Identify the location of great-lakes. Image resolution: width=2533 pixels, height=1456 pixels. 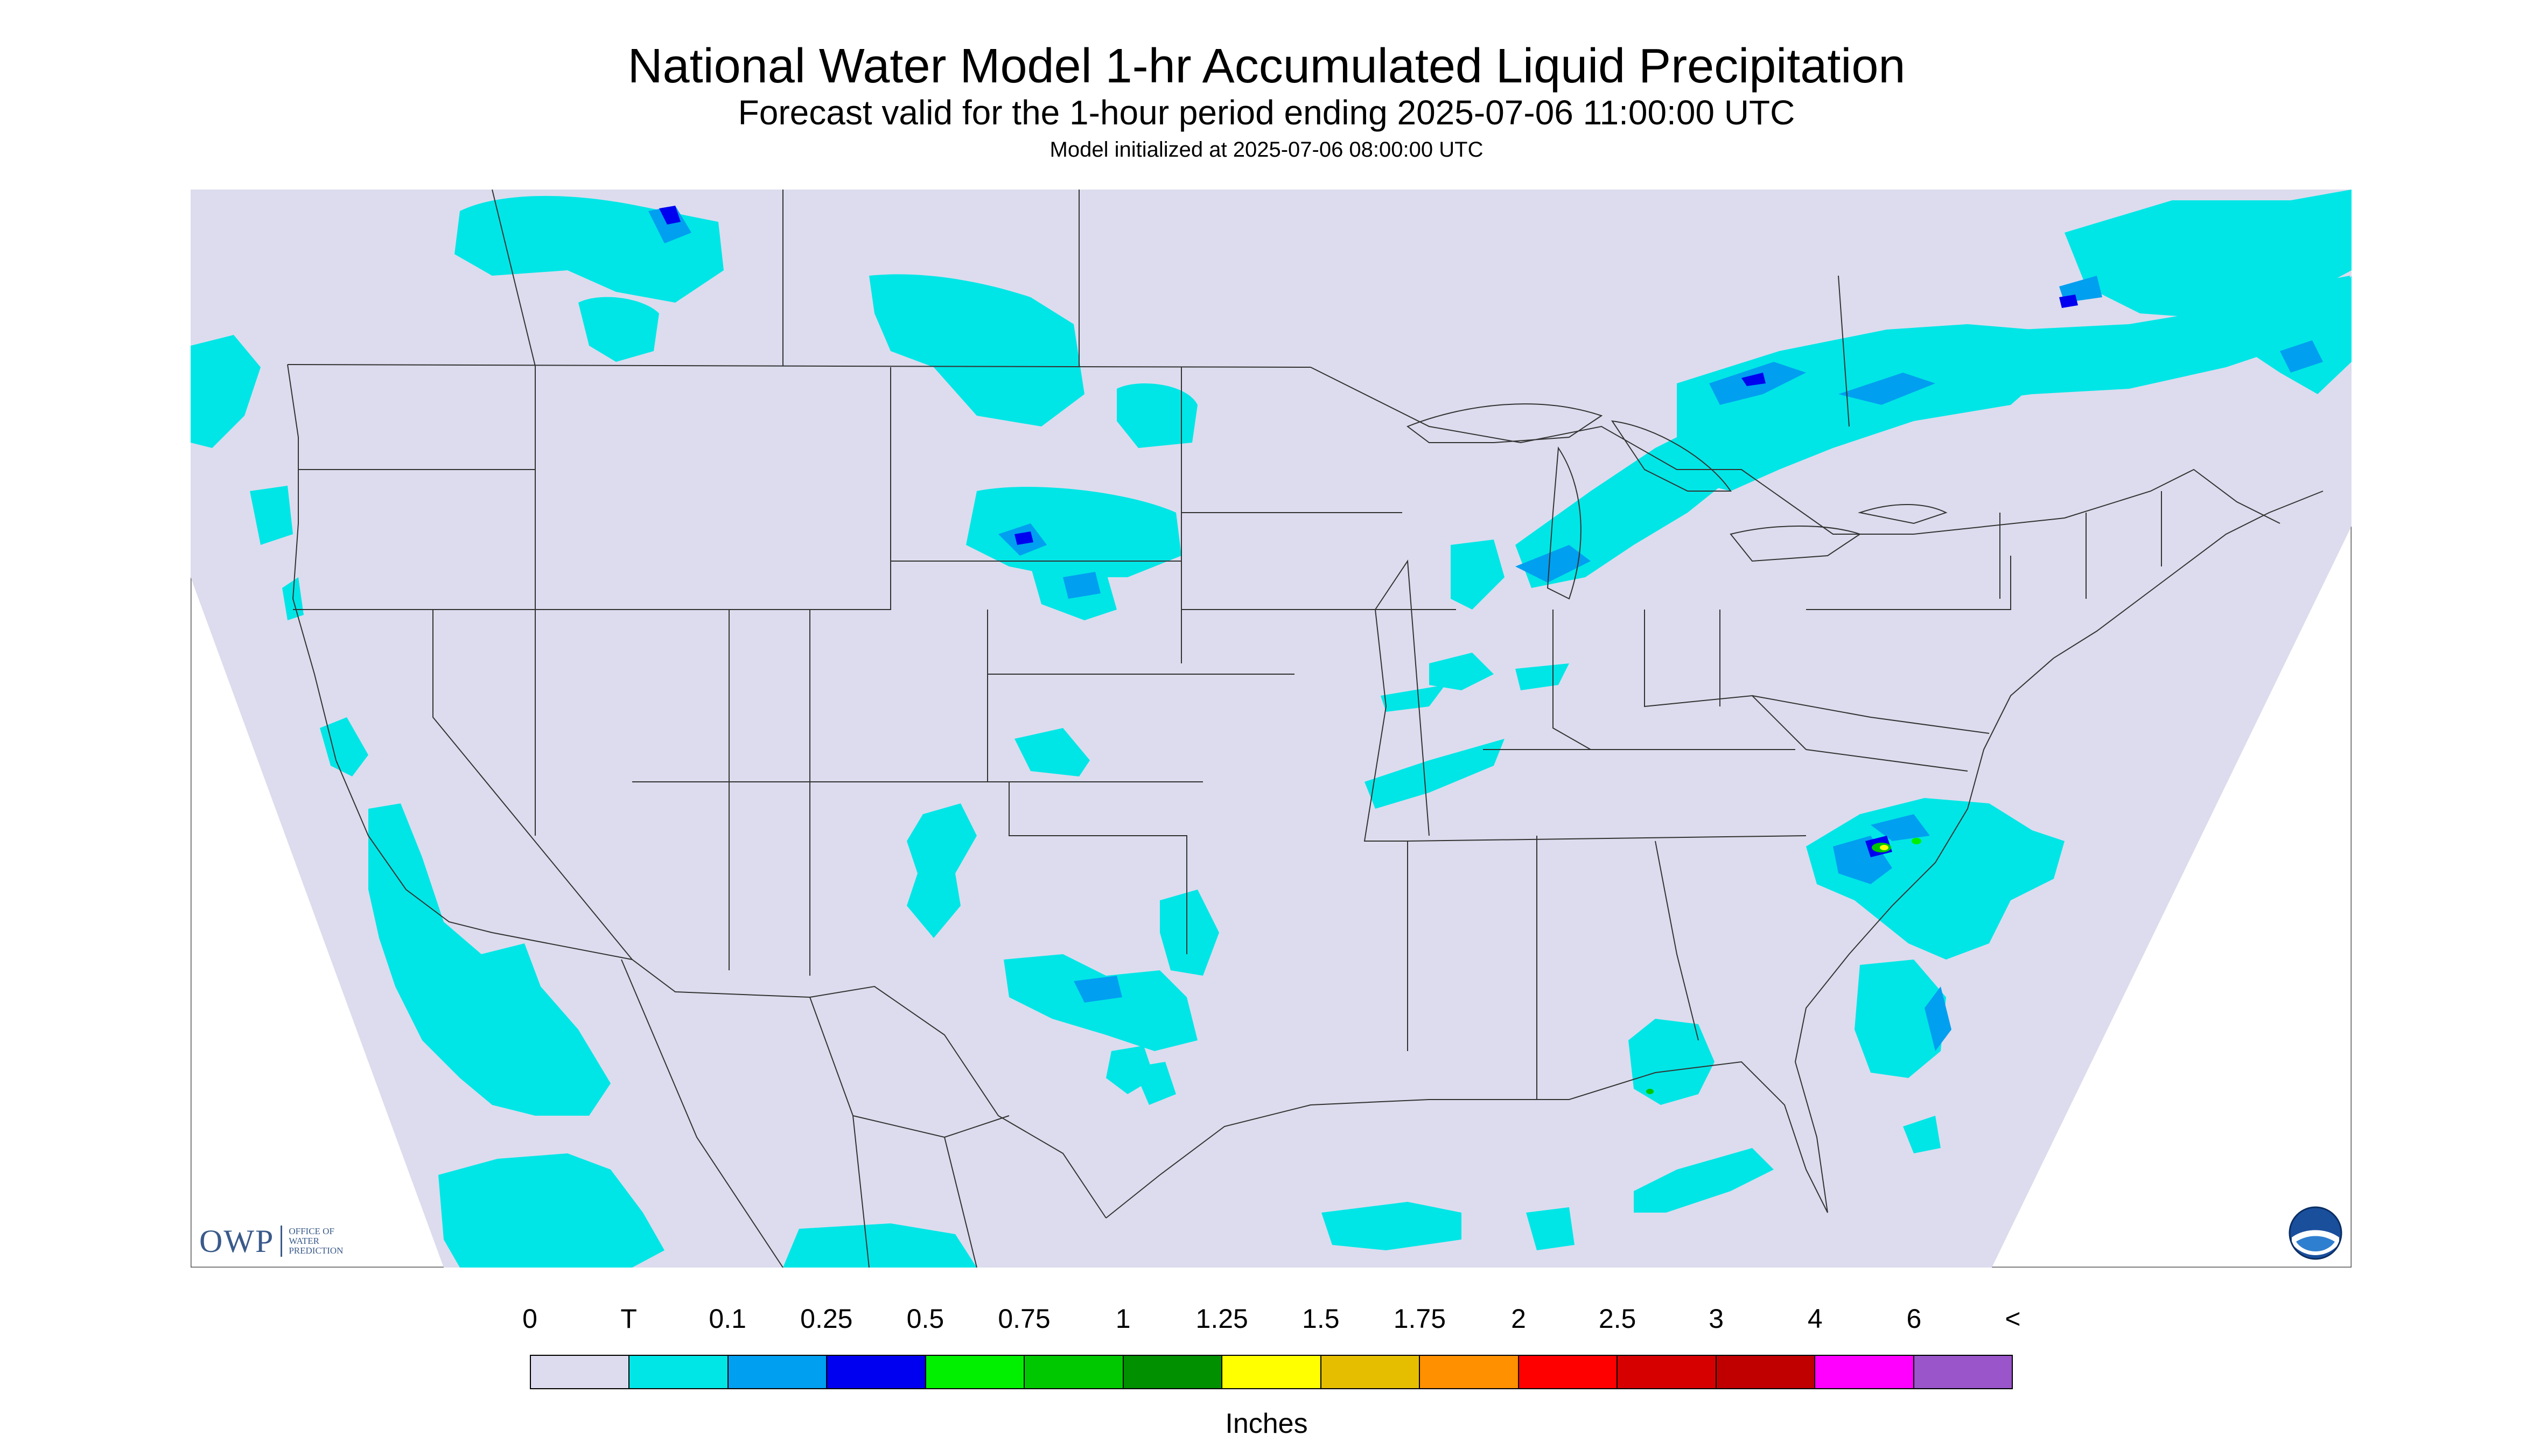
(1677, 501).